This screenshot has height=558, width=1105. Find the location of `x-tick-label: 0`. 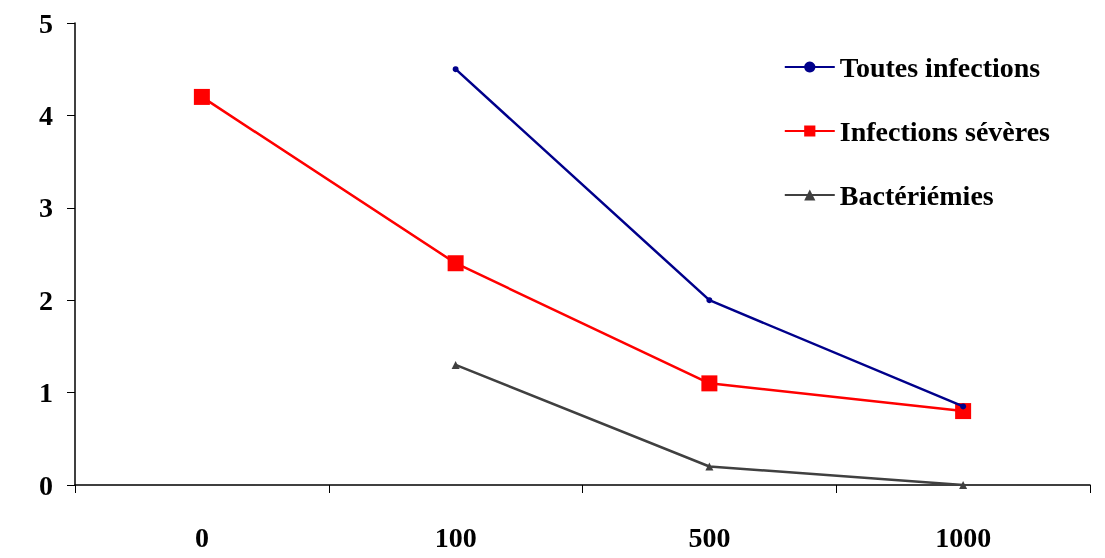

x-tick-label: 0 is located at coordinates (201, 537).